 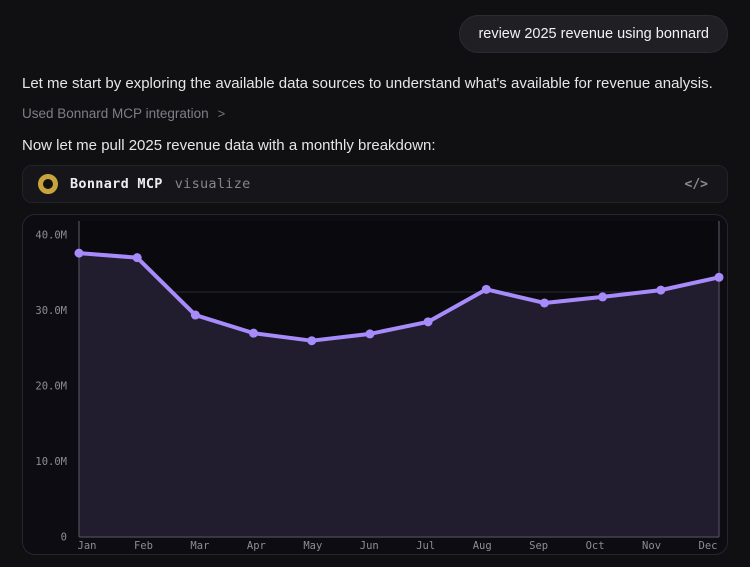 I want to click on svg-text: Mar, so click(x=199, y=546).